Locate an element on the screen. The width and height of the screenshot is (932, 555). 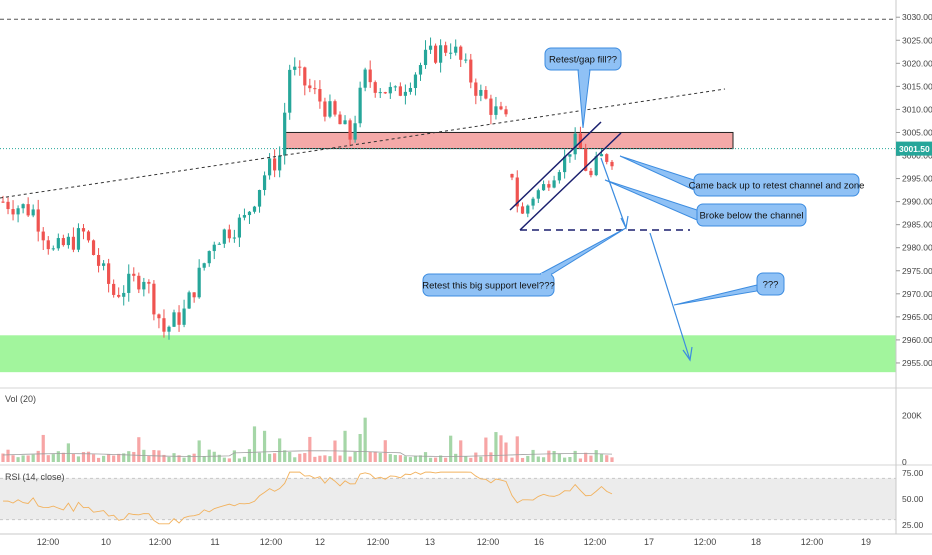
rsi-tick-label: 75.00 is located at coordinates (913, 473).